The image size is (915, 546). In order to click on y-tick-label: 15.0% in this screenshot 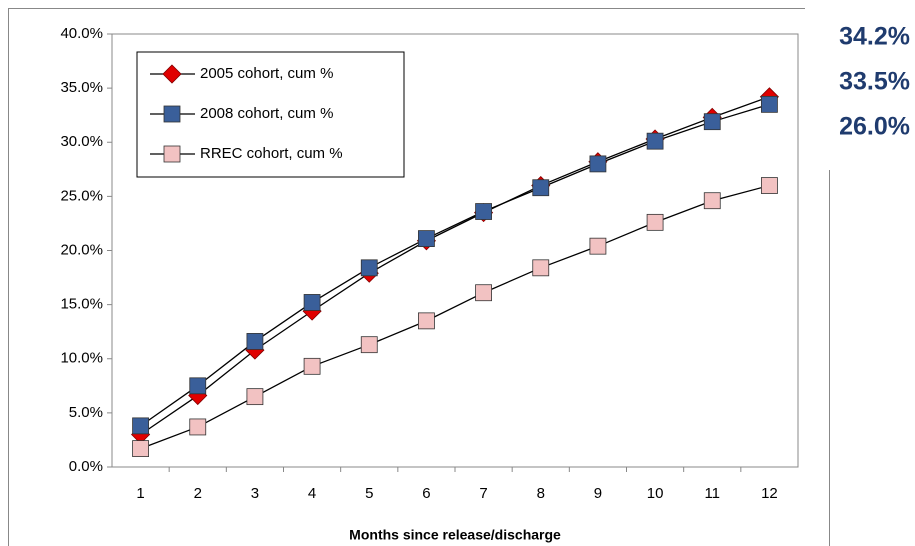, I will do `click(81, 304)`.